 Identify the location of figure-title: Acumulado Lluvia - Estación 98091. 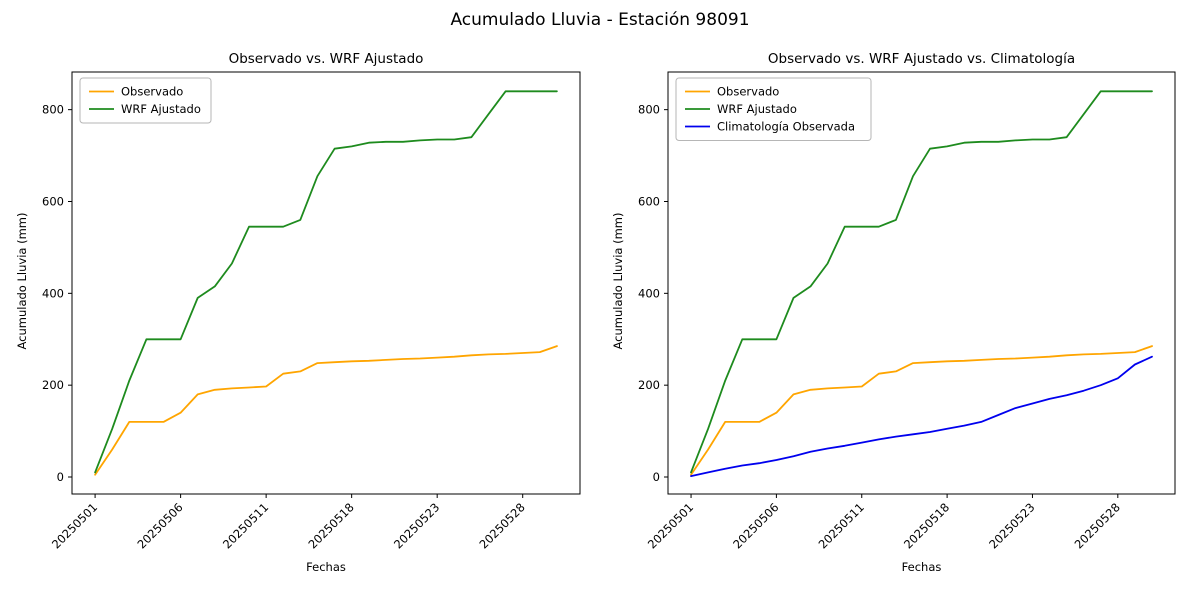
(600, 20).